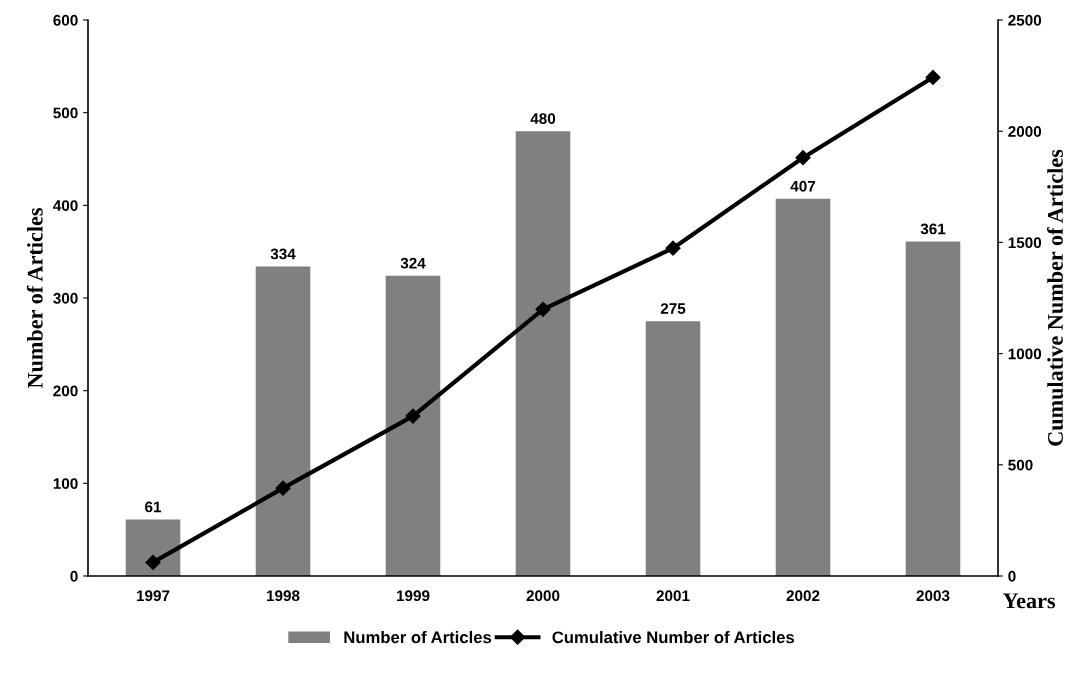 Image resolution: width=1083 pixels, height=675 pixels. What do you see at coordinates (65, 484) in the screenshot?
I see `y-tick-label: 100` at bounding box center [65, 484].